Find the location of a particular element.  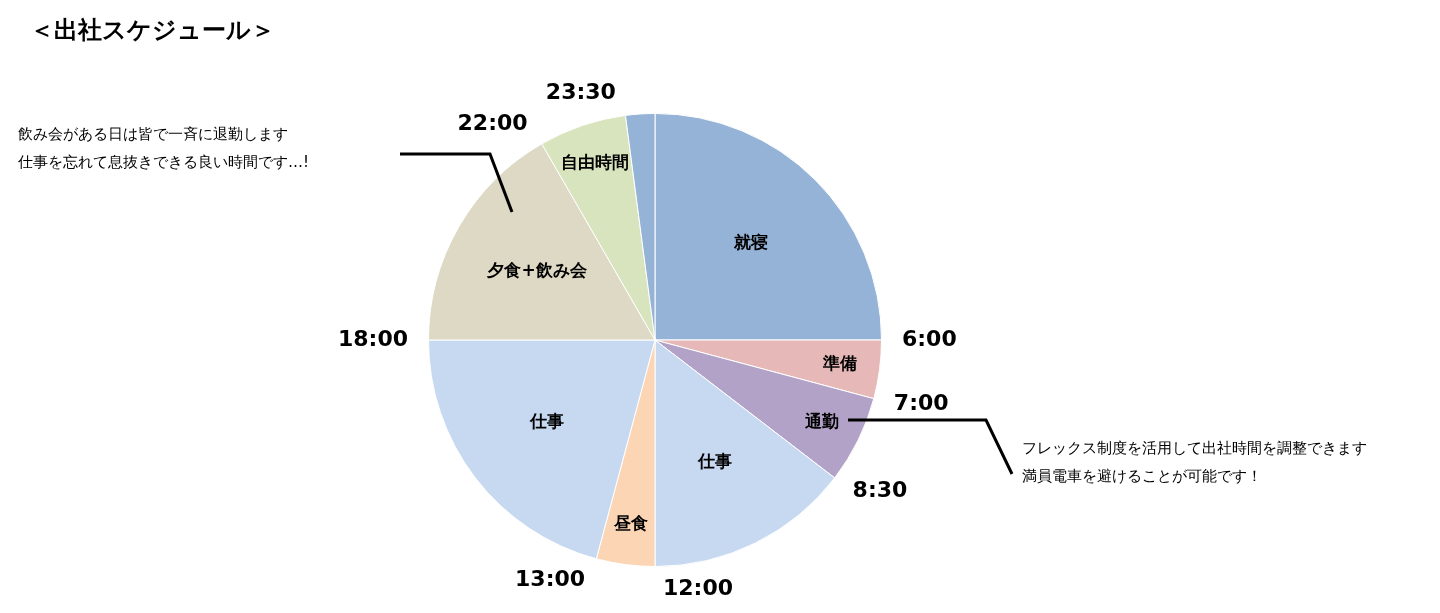

slice-label: 通勤 is located at coordinates (821, 420).